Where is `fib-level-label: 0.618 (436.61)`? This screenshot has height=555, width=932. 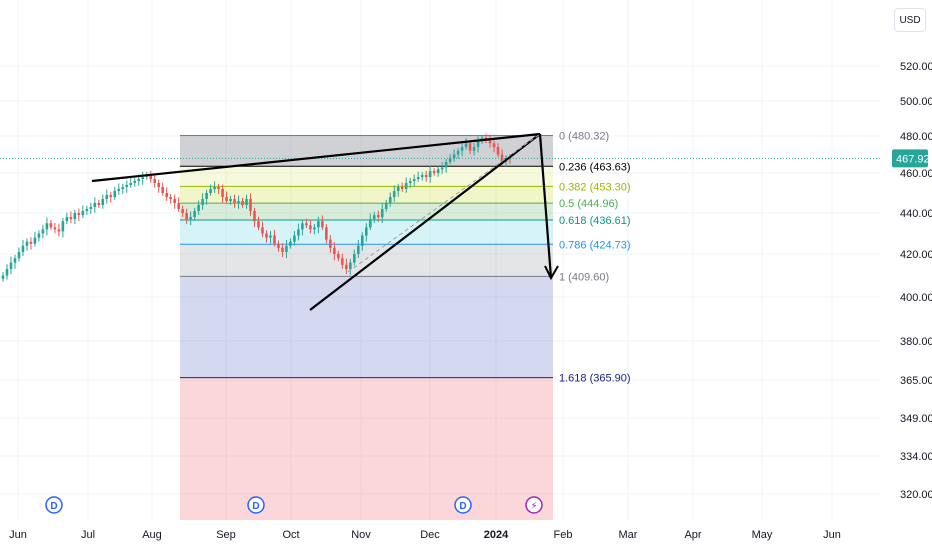 fib-level-label: 0.618 (436.61) is located at coordinates (595, 221).